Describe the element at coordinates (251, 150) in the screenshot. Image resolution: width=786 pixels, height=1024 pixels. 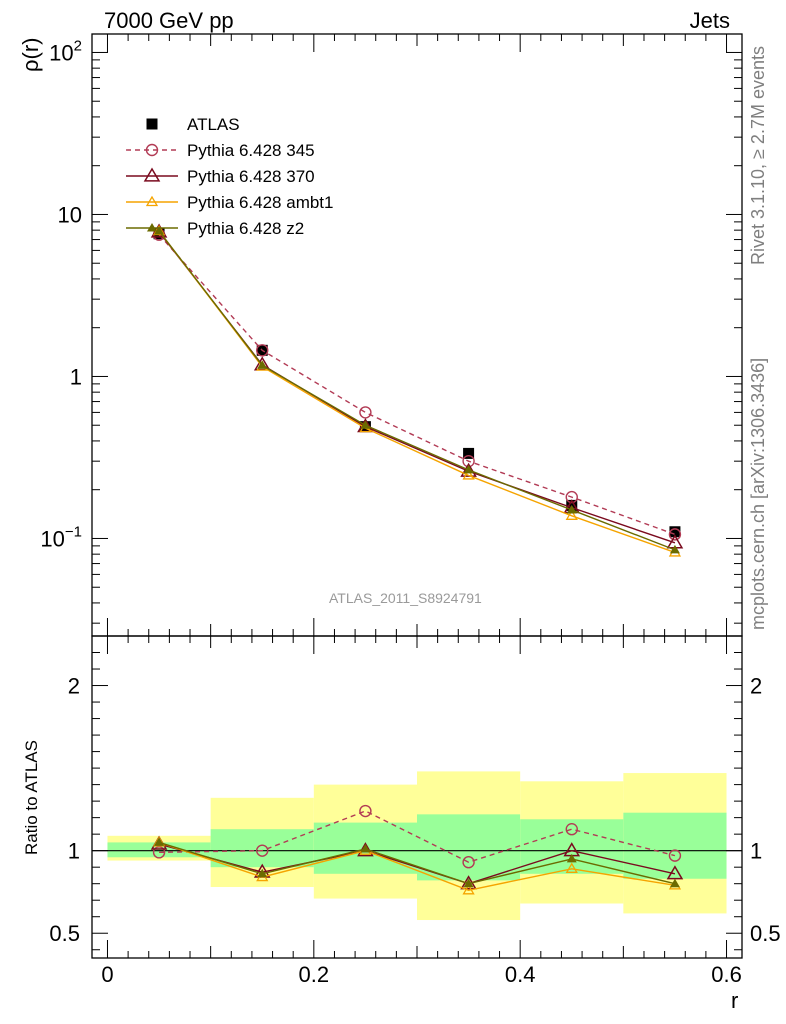
I see `legend-label: Pythia 6.428 345` at that location.